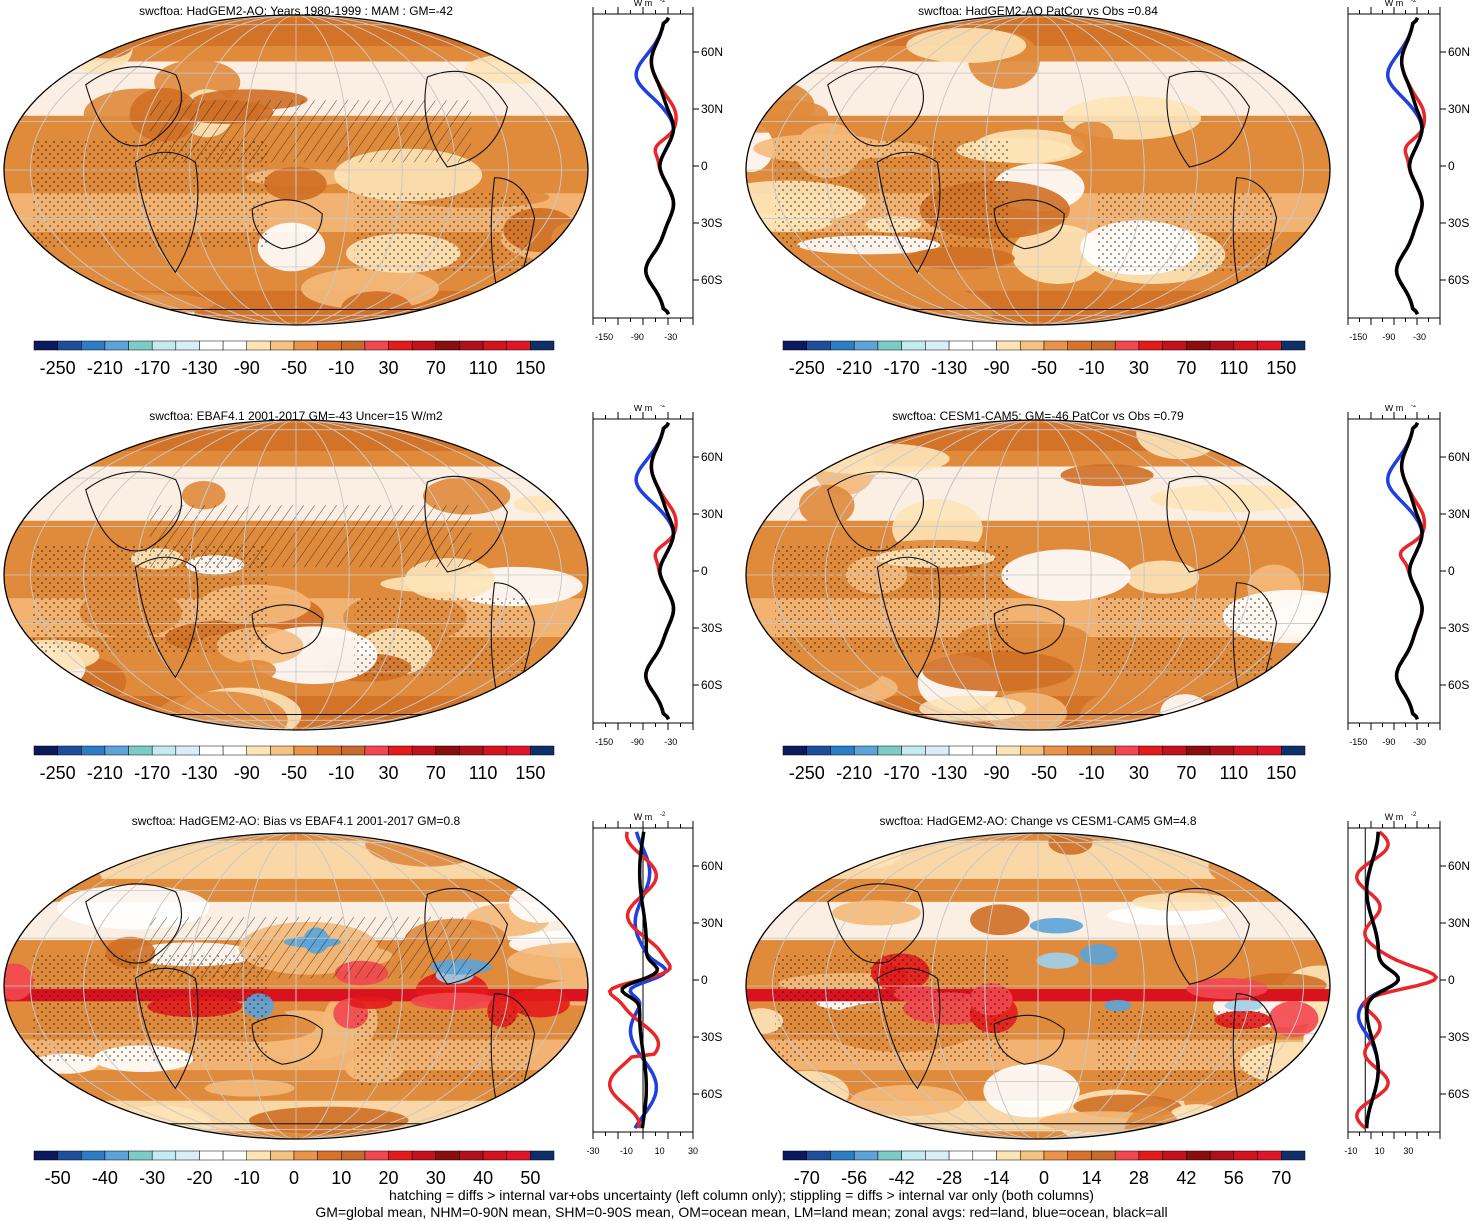 The image size is (1483, 1221). What do you see at coordinates (1038, 11) in the screenshot?
I see `panel-title: swcftoa: HadGEM2-AO PatCor vs Obs =0.84` at bounding box center [1038, 11].